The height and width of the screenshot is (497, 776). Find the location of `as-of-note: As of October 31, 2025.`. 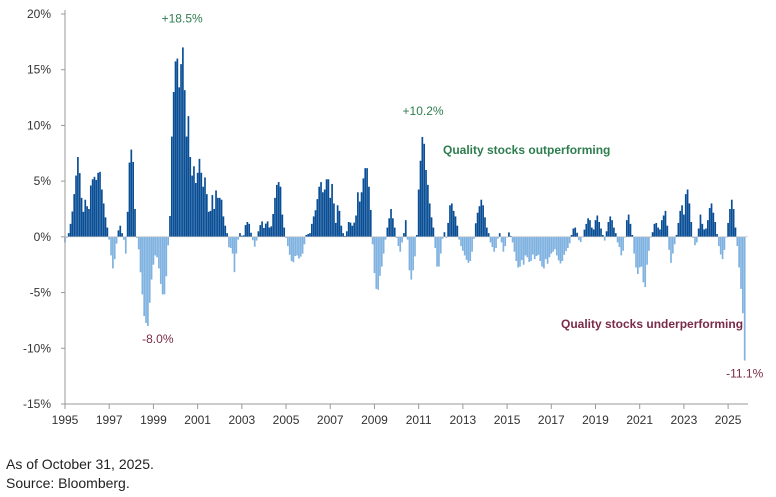

as-of-note: As of October 31, 2025. is located at coordinates (80, 464).